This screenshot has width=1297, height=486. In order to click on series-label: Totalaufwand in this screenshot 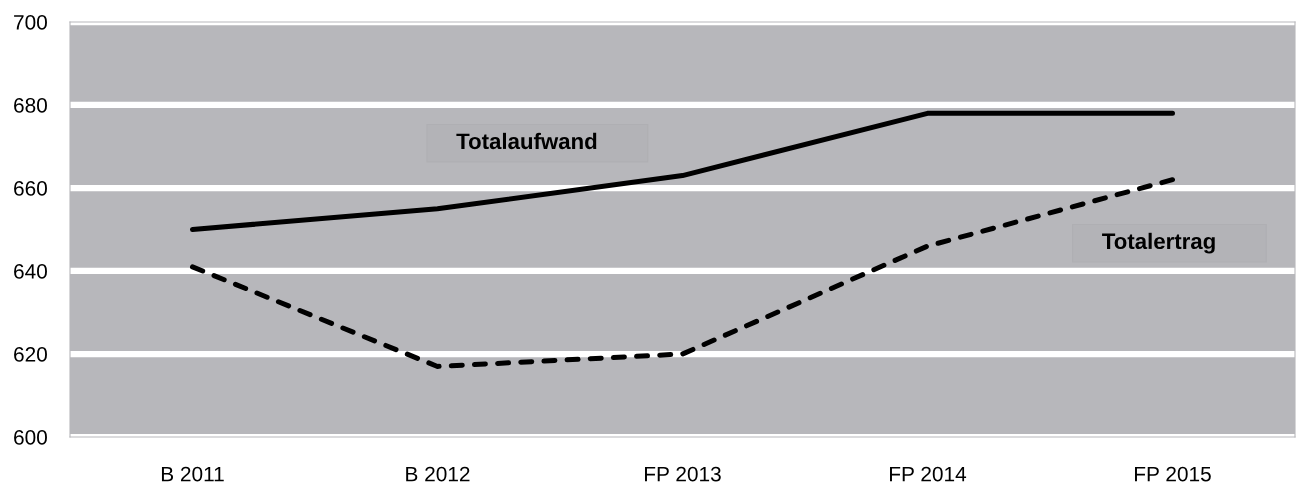, I will do `click(526, 141)`.